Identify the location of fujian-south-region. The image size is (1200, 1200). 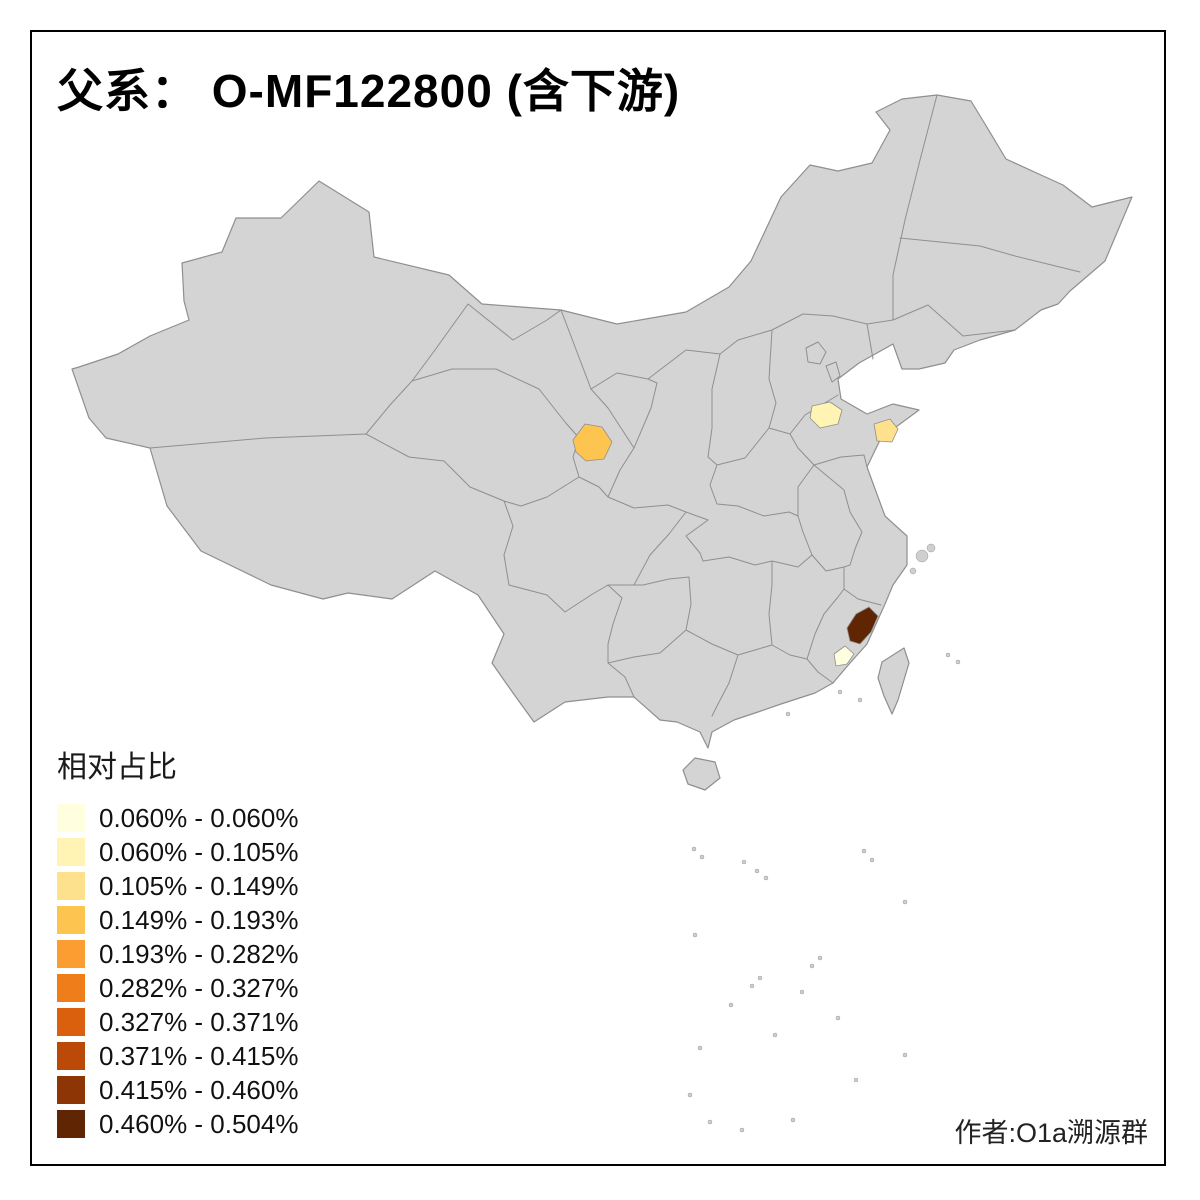
(844, 656).